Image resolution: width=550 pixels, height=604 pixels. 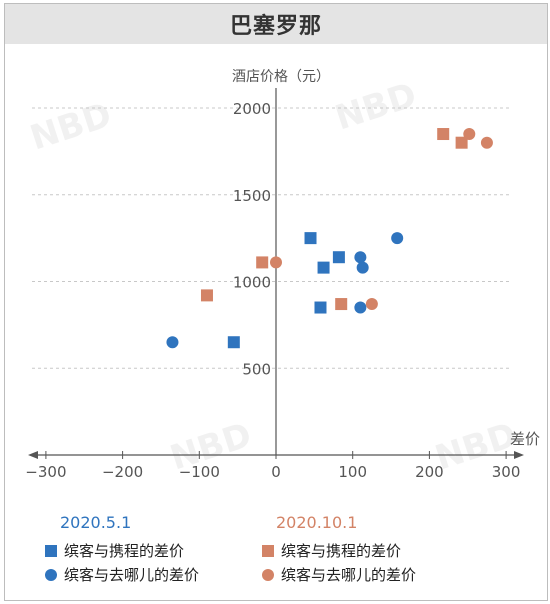 What do you see at coordinates (525, 439) in the screenshot?
I see `x-axis-label: 差价` at bounding box center [525, 439].